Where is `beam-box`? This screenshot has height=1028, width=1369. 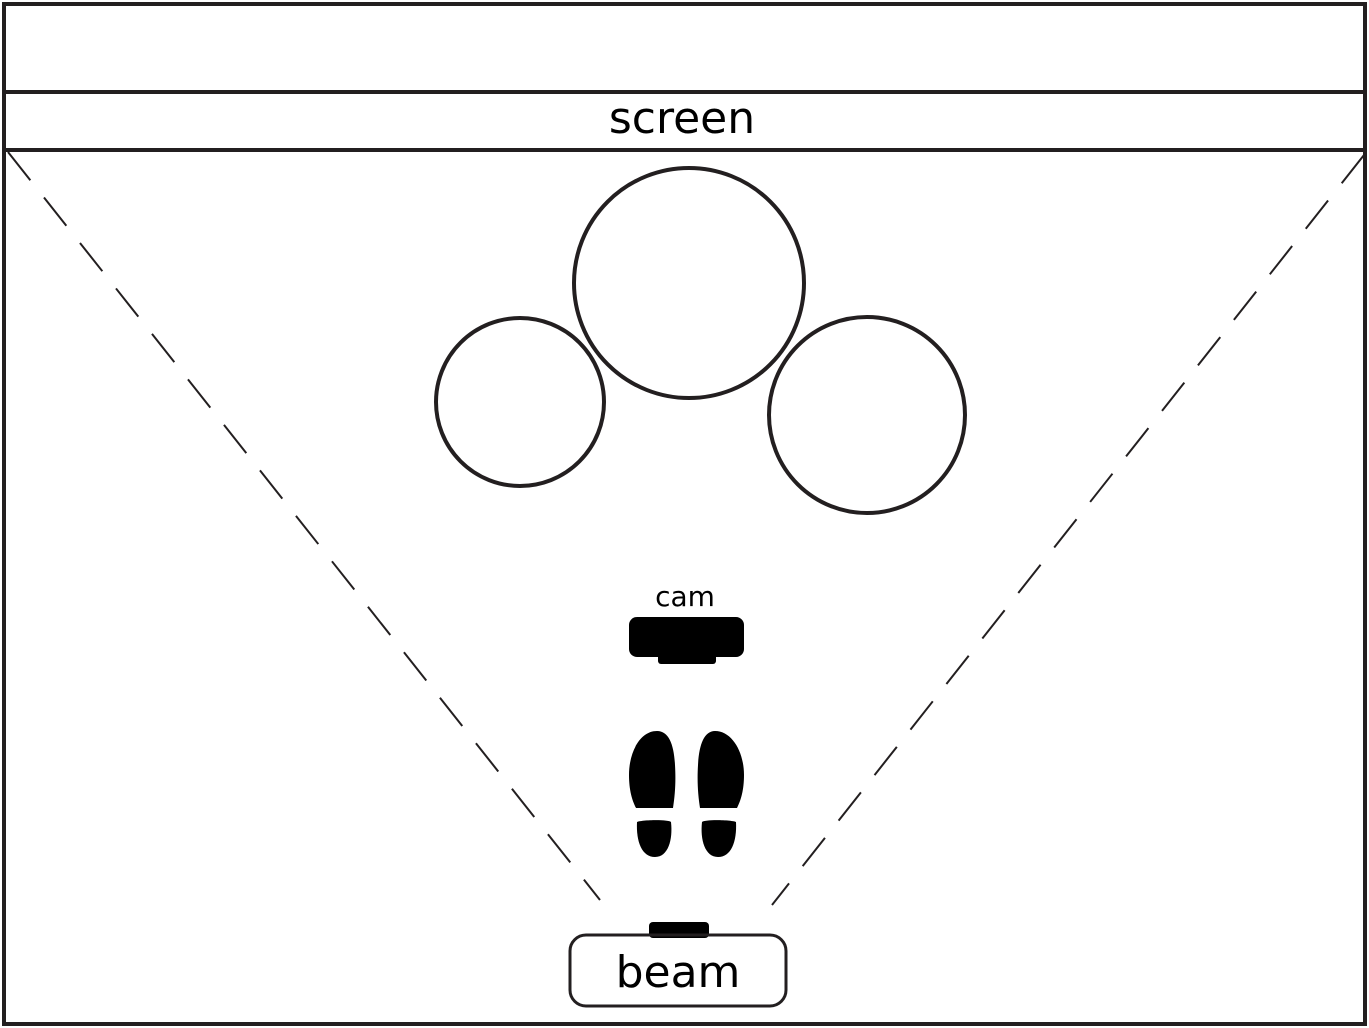 beam-box is located at coordinates (678, 970).